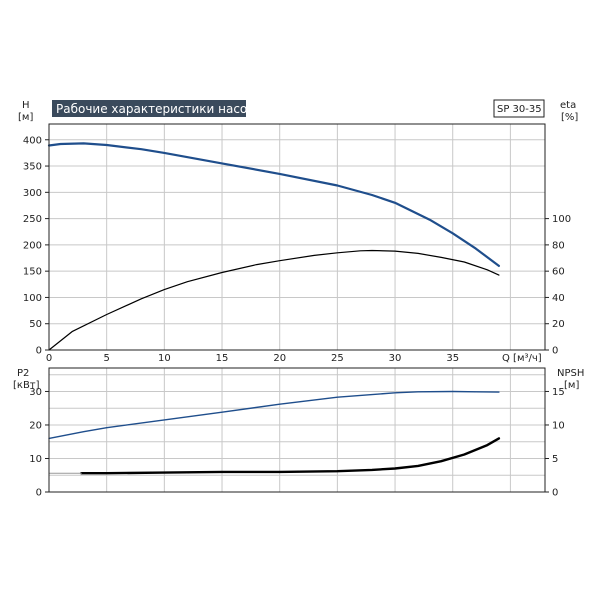 This screenshot has width=600, height=604. What do you see at coordinates (25, 117) in the screenshot?
I see `y-left-axis-unit: [м]` at bounding box center [25, 117].